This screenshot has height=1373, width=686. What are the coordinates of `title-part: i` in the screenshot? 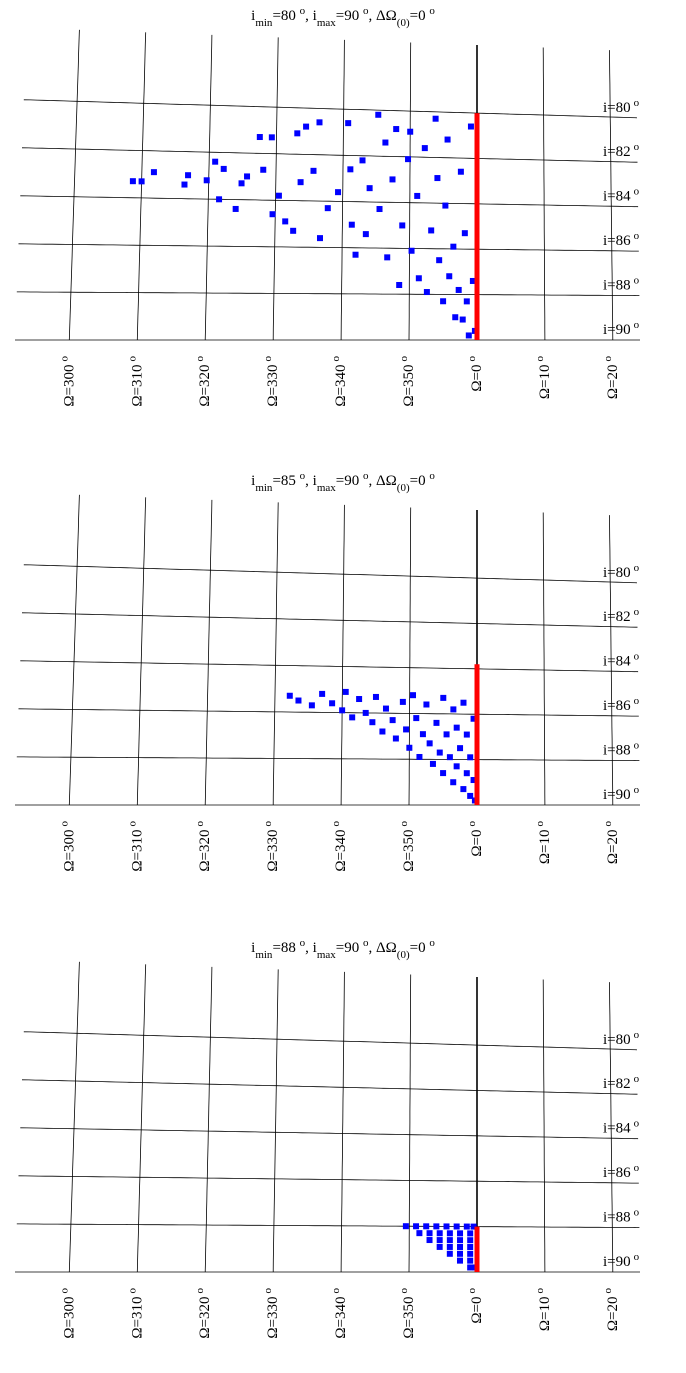 It's located at (253, 16).